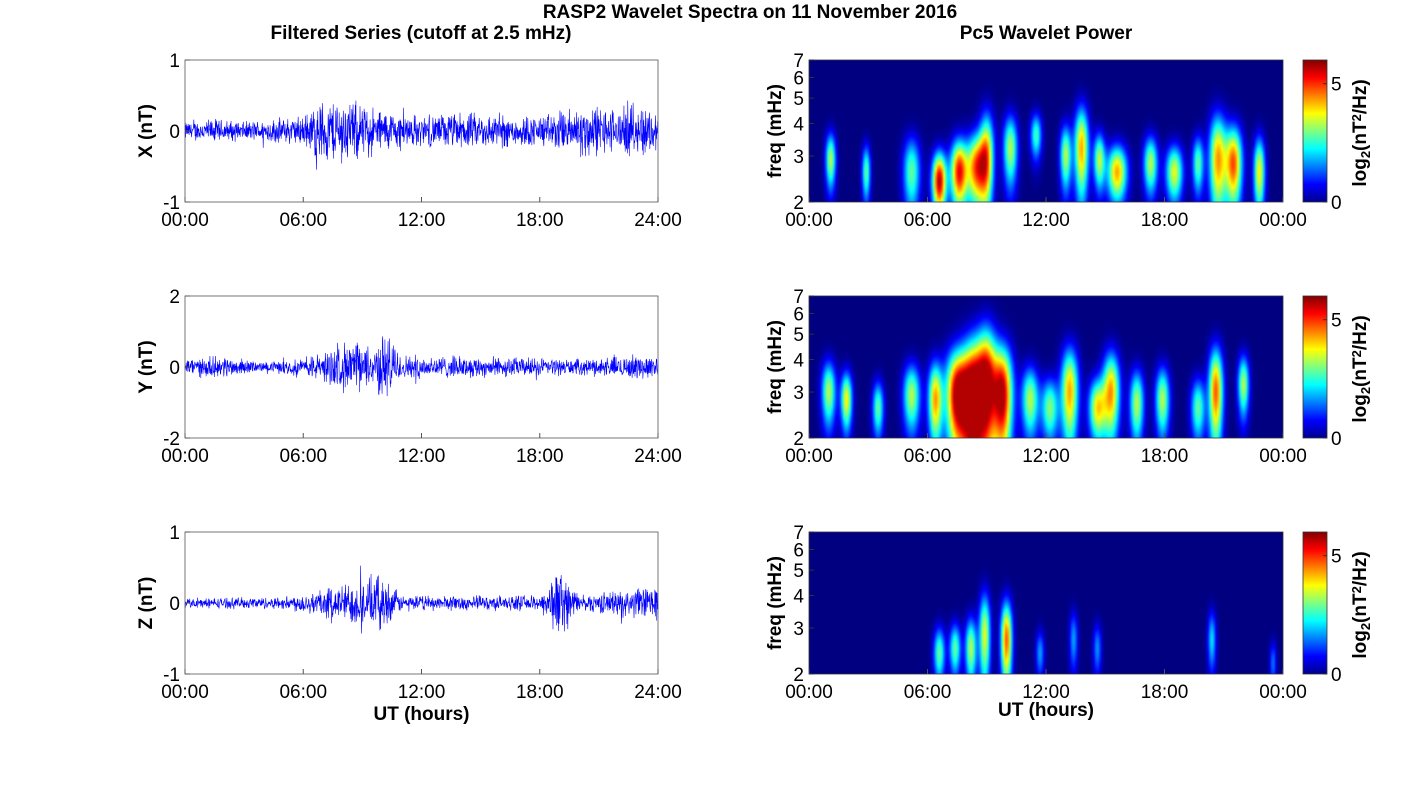 The width and height of the screenshot is (1418, 788). What do you see at coordinates (146, 603) in the screenshot?
I see `y-axis-label: Z (nT)` at bounding box center [146, 603].